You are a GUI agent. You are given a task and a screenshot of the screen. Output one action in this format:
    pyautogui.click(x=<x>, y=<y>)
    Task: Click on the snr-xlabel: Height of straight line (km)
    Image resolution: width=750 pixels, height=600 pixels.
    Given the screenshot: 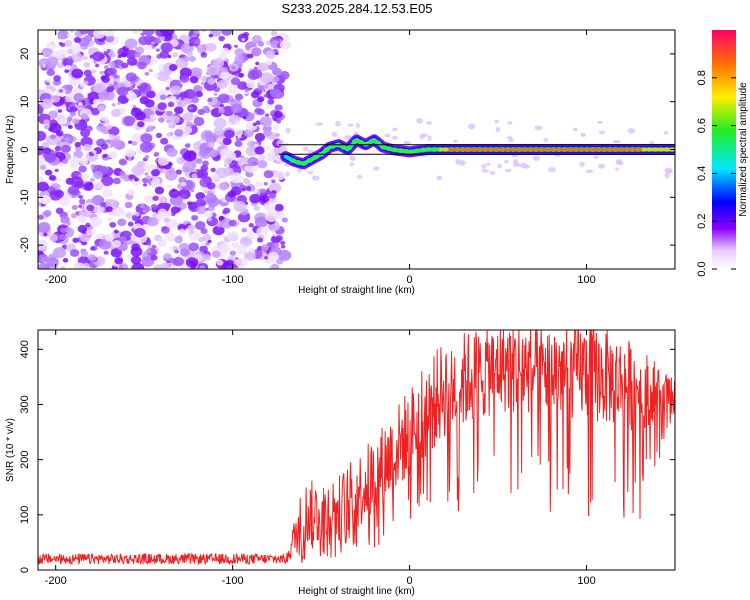 What is the action you would take?
    pyautogui.click(x=356, y=591)
    